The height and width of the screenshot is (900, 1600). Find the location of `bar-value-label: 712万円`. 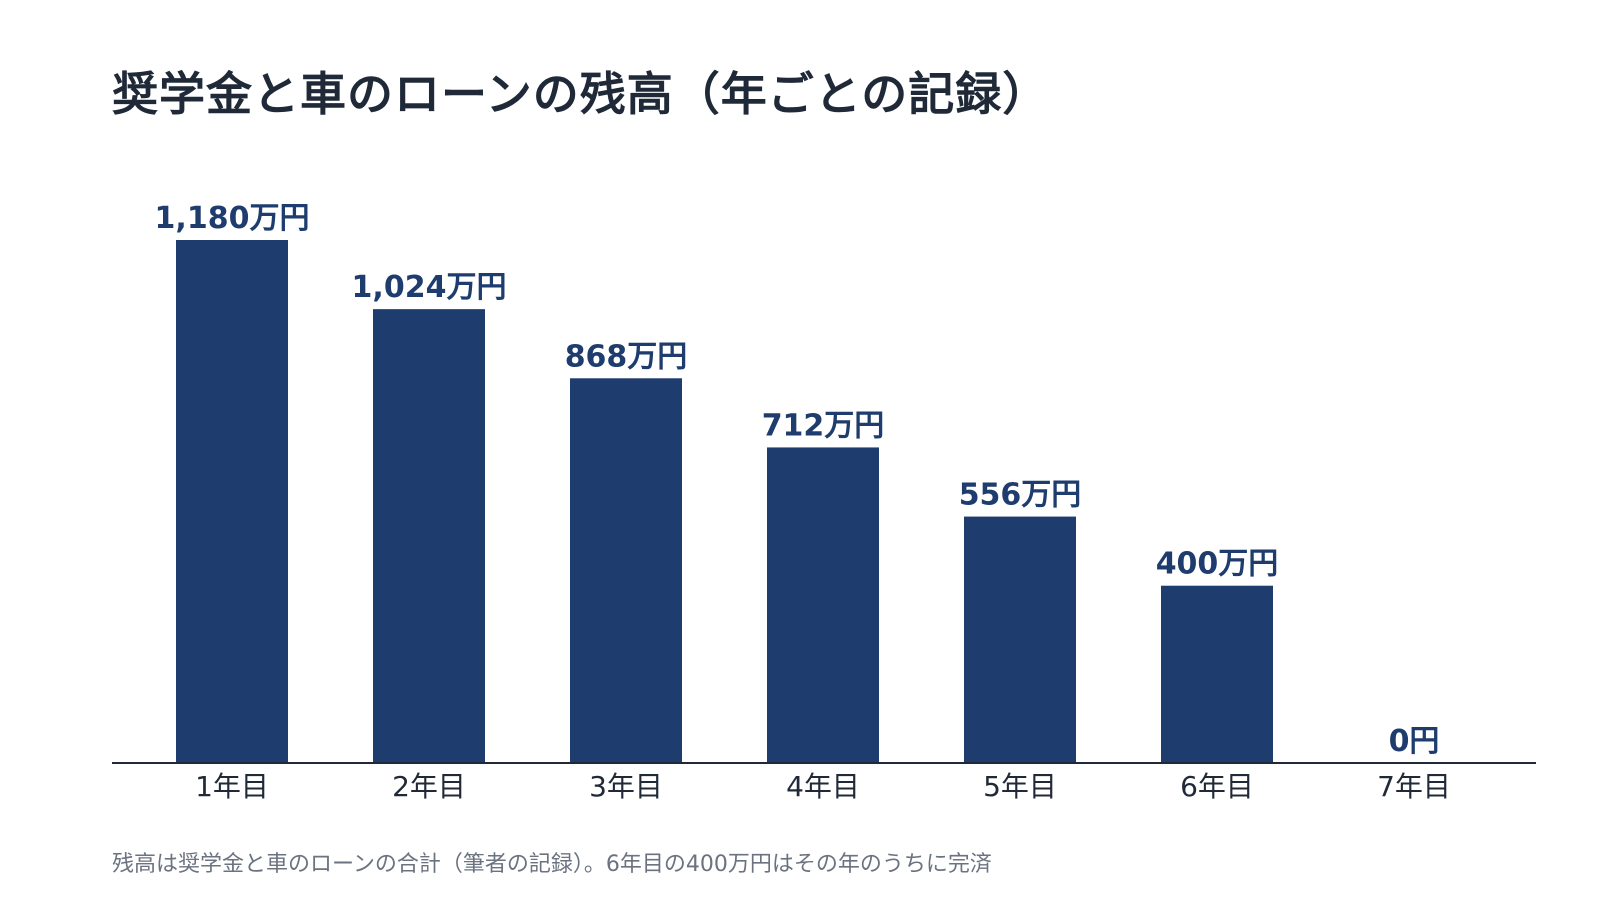

bar-value-label: 712万円 is located at coordinates (823, 425).